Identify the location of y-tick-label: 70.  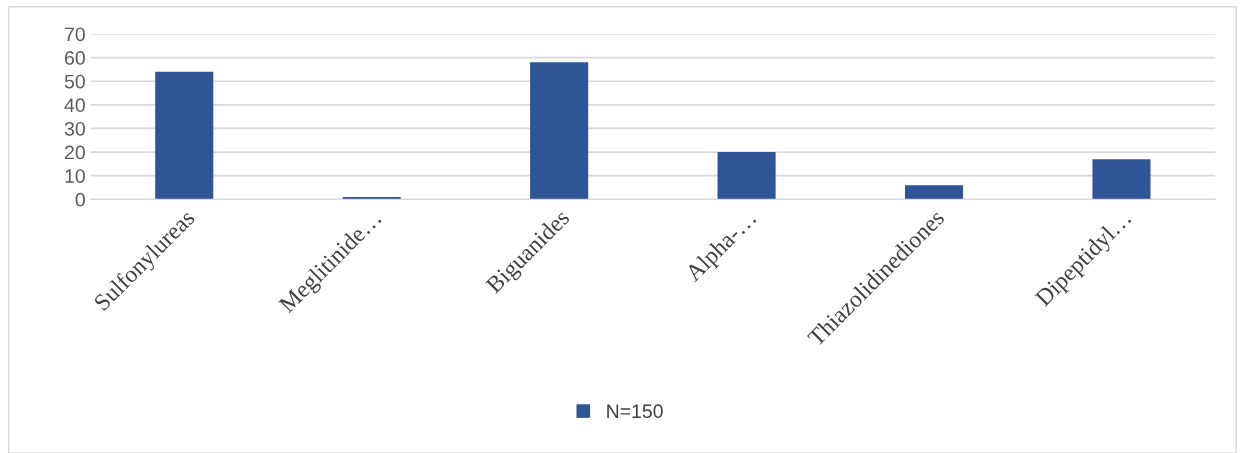
(75, 34).